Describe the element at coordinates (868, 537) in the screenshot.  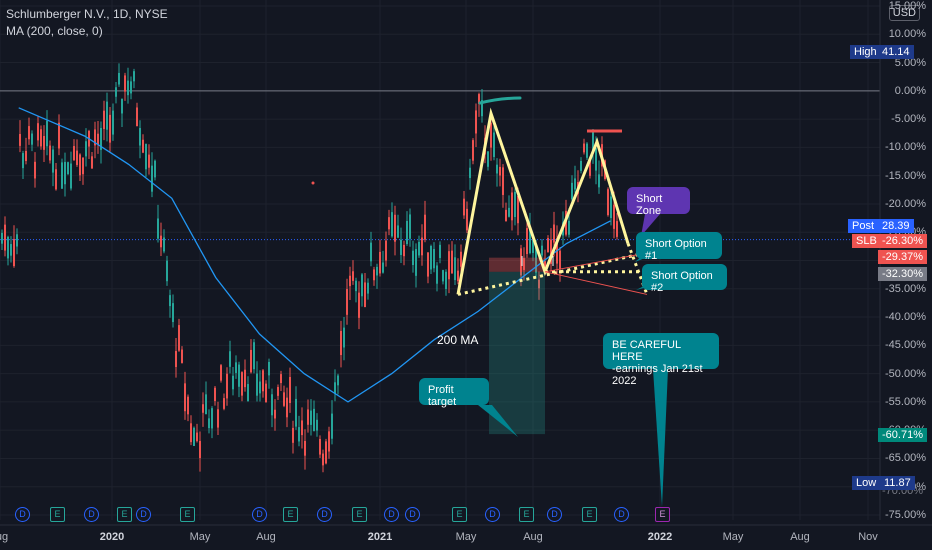
I see `x-tick-label: Nov` at that location.